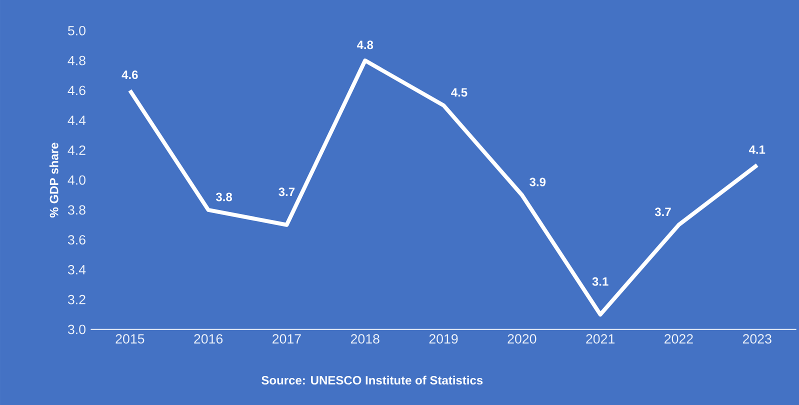 The width and height of the screenshot is (799, 405). Describe the element at coordinates (77, 90) in the screenshot. I see `y-tick-label: 4.6` at that location.